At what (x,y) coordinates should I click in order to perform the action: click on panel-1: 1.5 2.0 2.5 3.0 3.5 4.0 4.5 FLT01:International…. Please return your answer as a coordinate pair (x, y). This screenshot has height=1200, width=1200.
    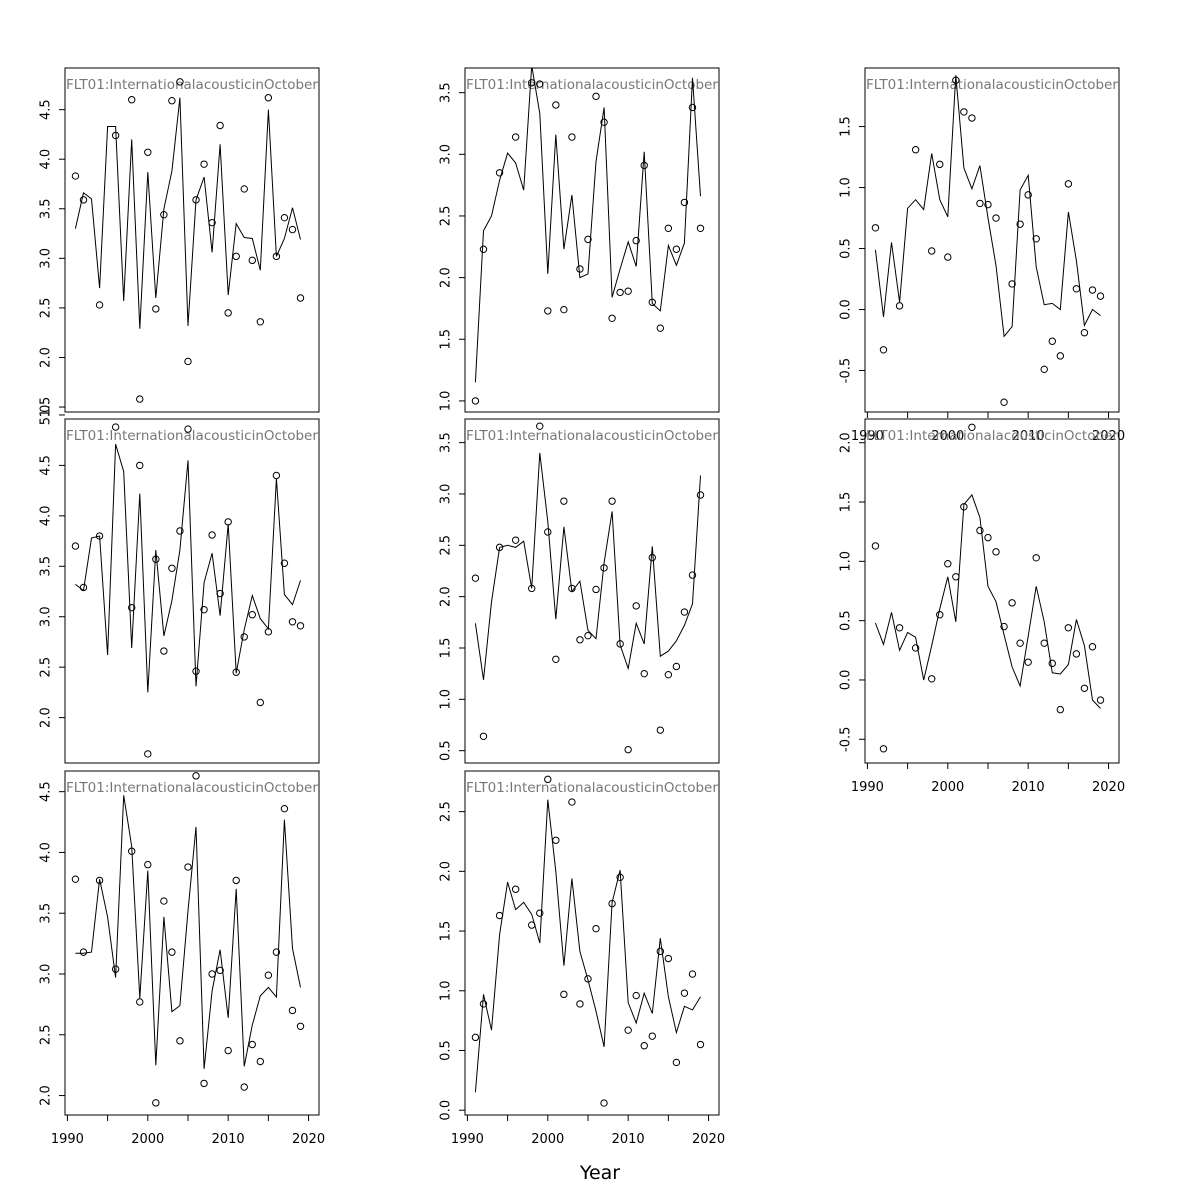
    Looking at the image, I should click on (179, 242).